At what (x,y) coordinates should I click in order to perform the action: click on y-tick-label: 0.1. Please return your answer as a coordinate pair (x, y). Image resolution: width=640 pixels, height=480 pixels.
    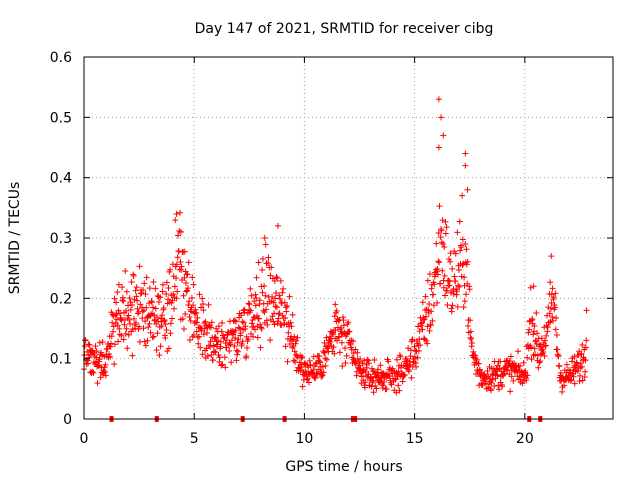
    Looking at the image, I should click on (61, 360).